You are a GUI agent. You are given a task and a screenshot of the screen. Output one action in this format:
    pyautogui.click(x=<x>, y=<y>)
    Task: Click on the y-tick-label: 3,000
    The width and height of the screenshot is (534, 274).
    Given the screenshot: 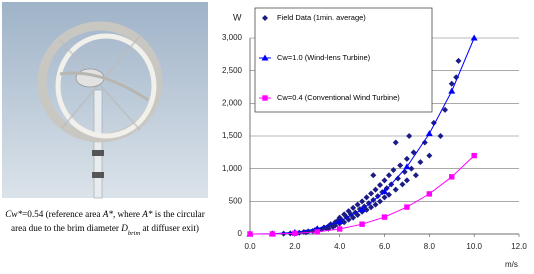 What is the action you would take?
    pyautogui.click(x=232, y=37)
    